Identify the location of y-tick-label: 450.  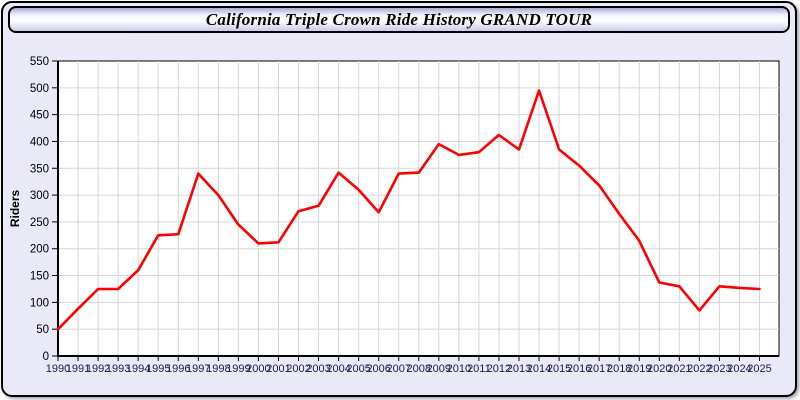
(39, 116).